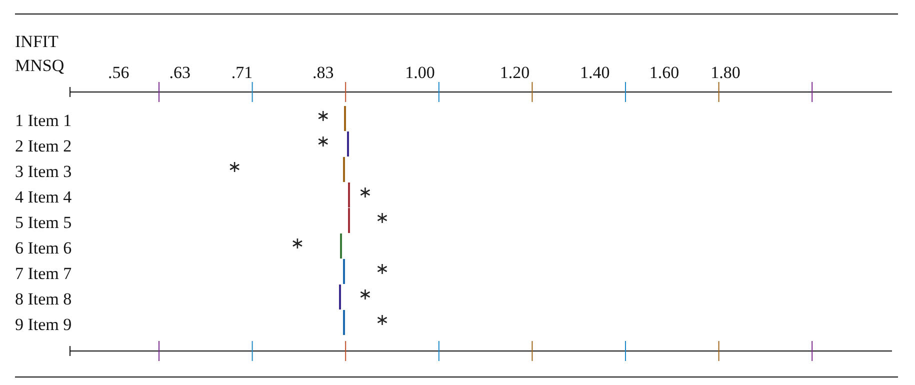 This screenshot has height=385, width=915. Describe the element at coordinates (725, 72) in the screenshot. I see `x-tick-label: 1.80` at that location.